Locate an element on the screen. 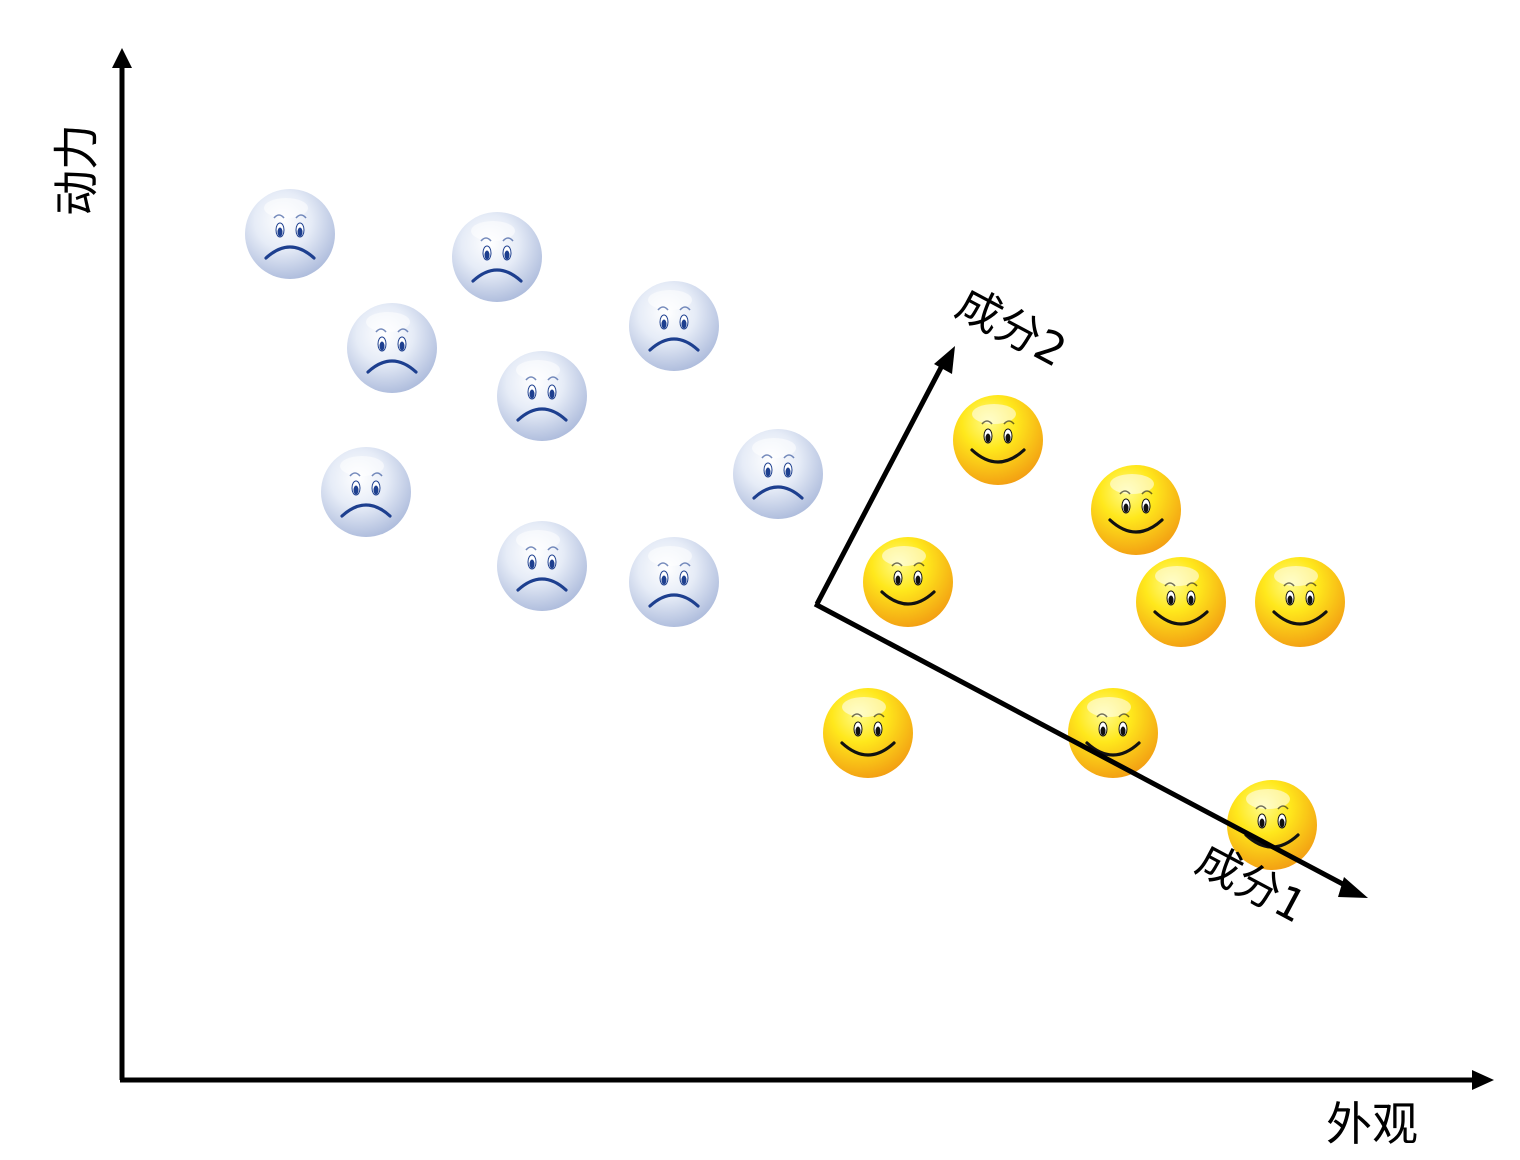 The width and height of the screenshot is (1520, 1160). pc1-arrow is located at coordinates (1084, 747).